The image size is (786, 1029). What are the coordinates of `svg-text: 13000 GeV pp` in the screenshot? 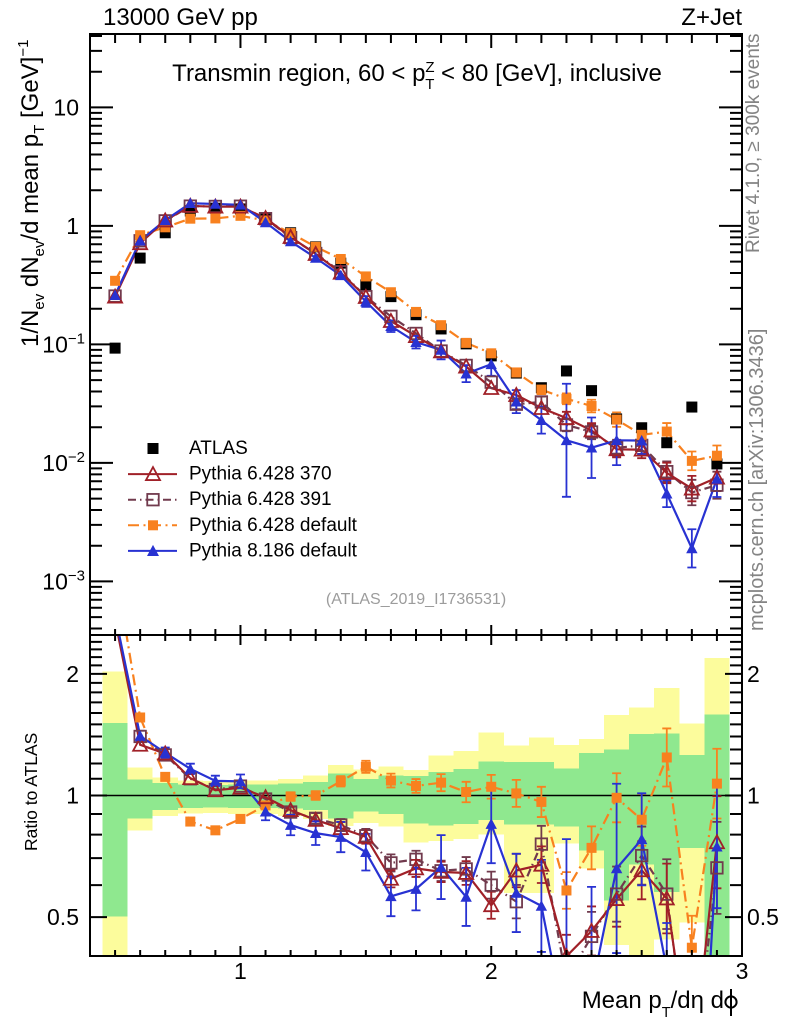 It's located at (180, 17).